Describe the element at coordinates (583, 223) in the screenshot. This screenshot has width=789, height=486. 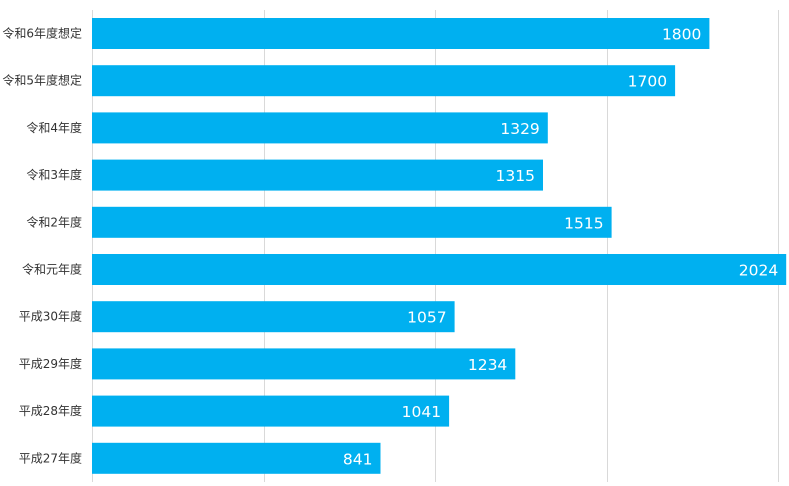
I see `data-label: 1515` at that location.